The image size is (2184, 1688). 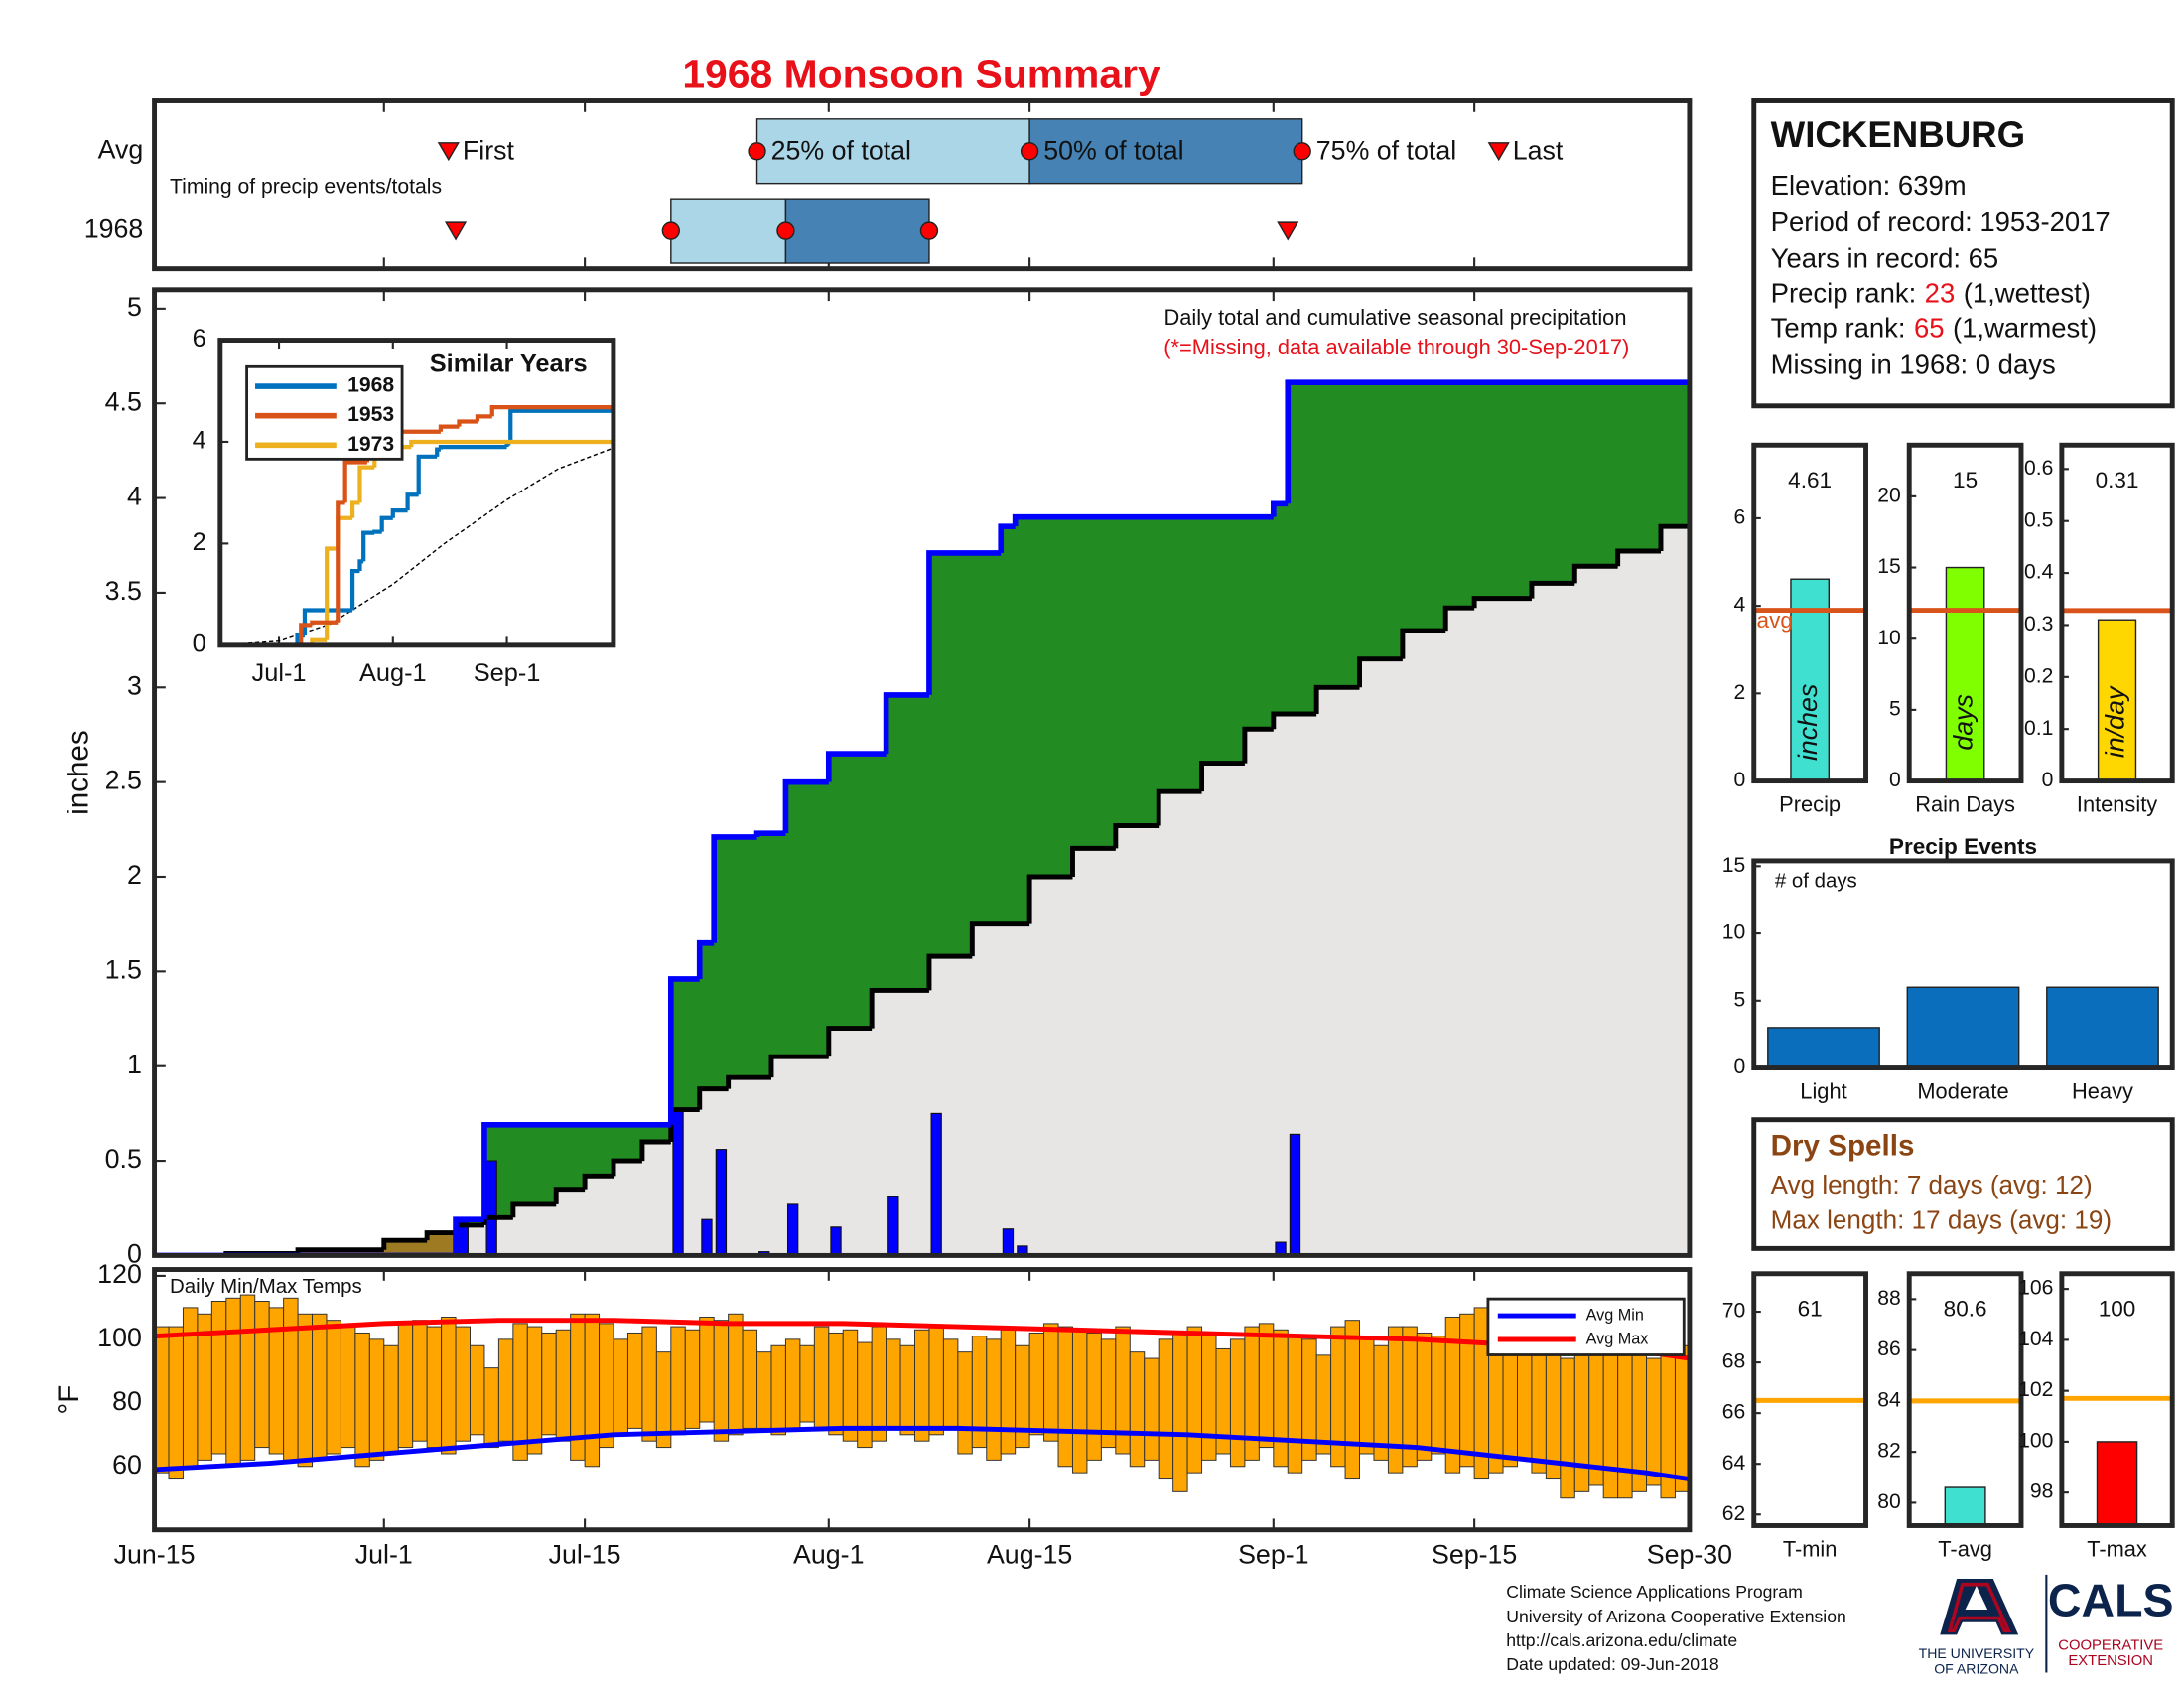 I want to click on y-axis-label: inches, so click(x=79, y=772).